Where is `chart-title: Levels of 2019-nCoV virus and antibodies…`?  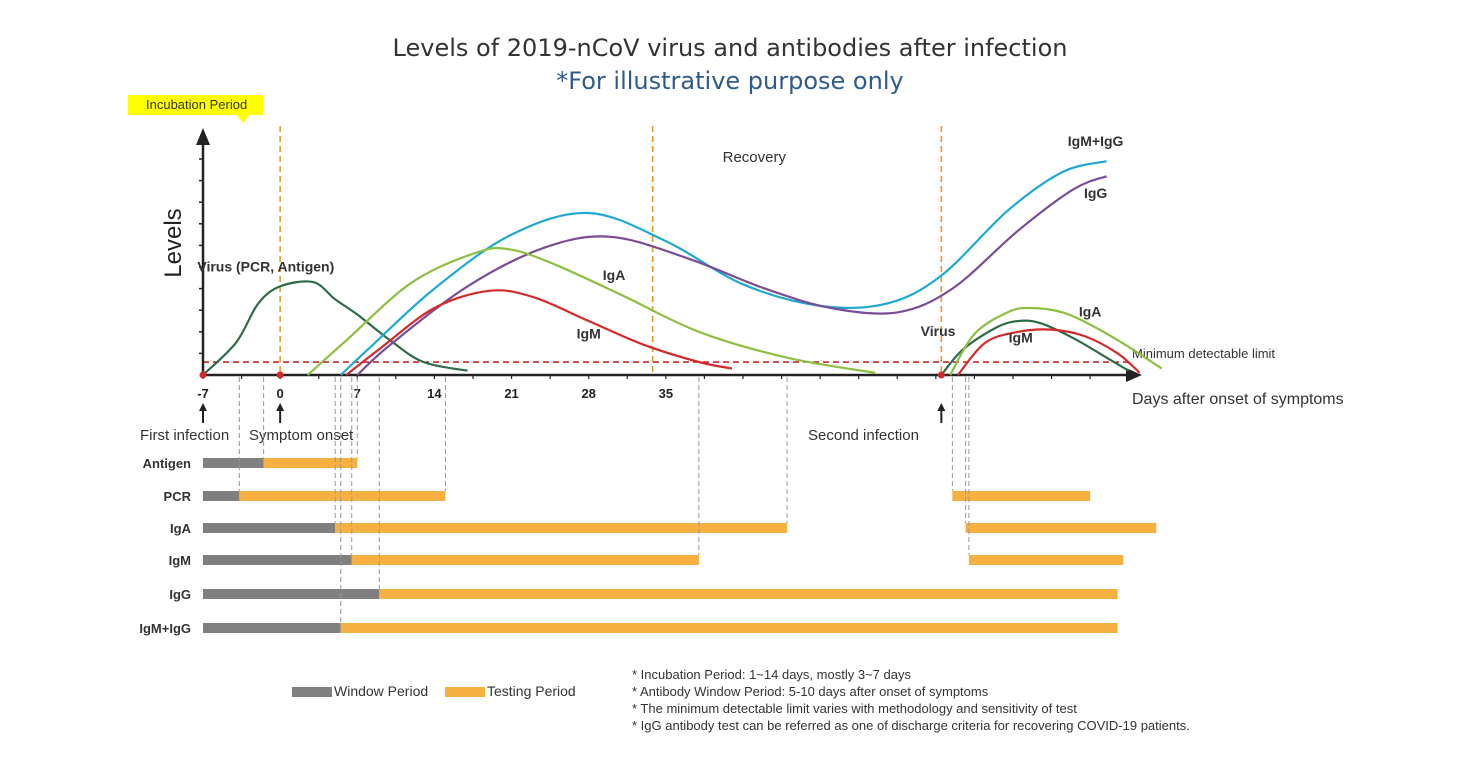 chart-title: Levels of 2019-nCoV virus and antibodies… is located at coordinates (730, 48).